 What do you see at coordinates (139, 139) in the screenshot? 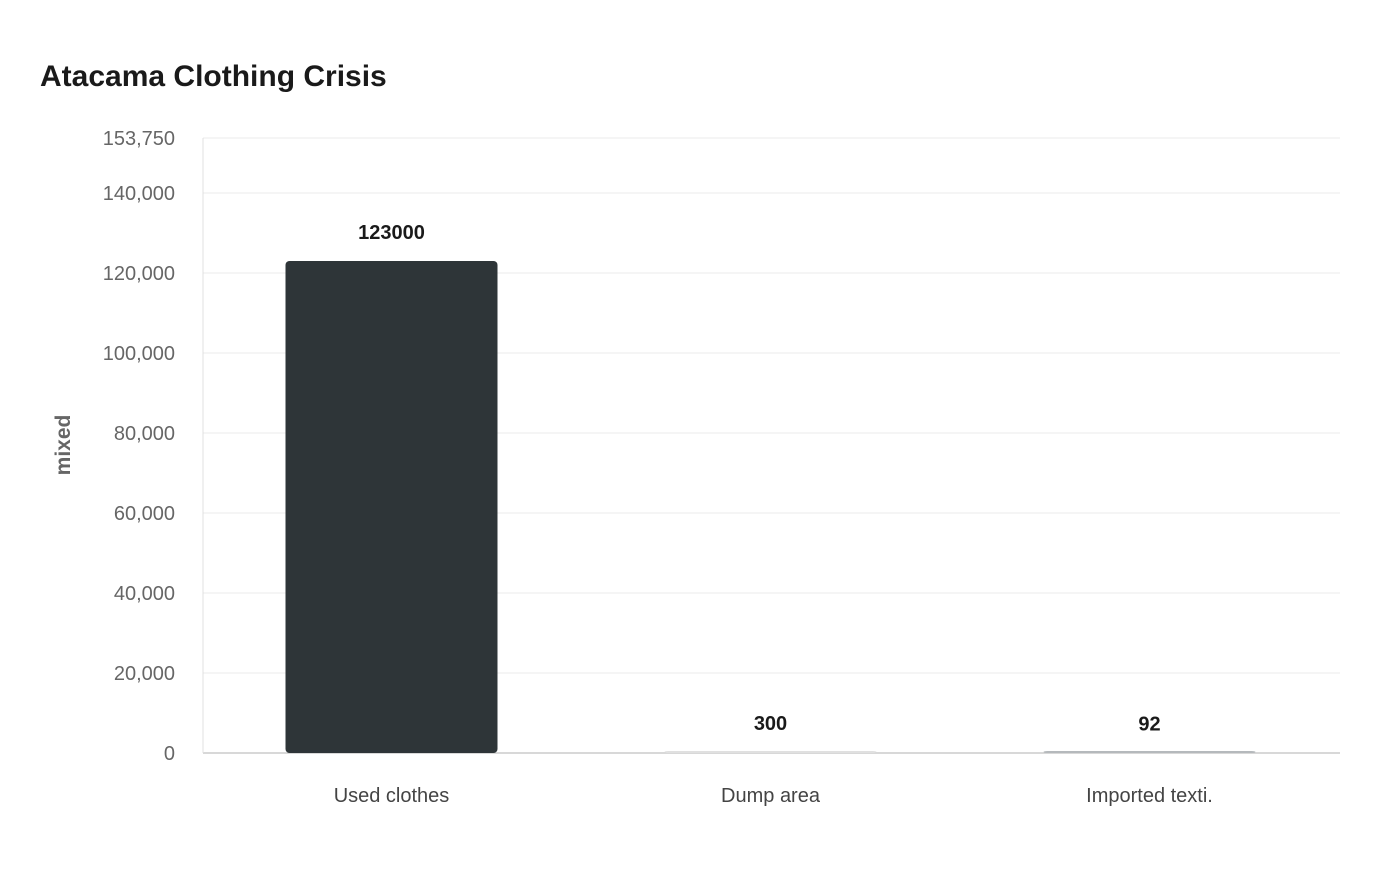
I see `y-tick-label: 153,750` at bounding box center [139, 139].